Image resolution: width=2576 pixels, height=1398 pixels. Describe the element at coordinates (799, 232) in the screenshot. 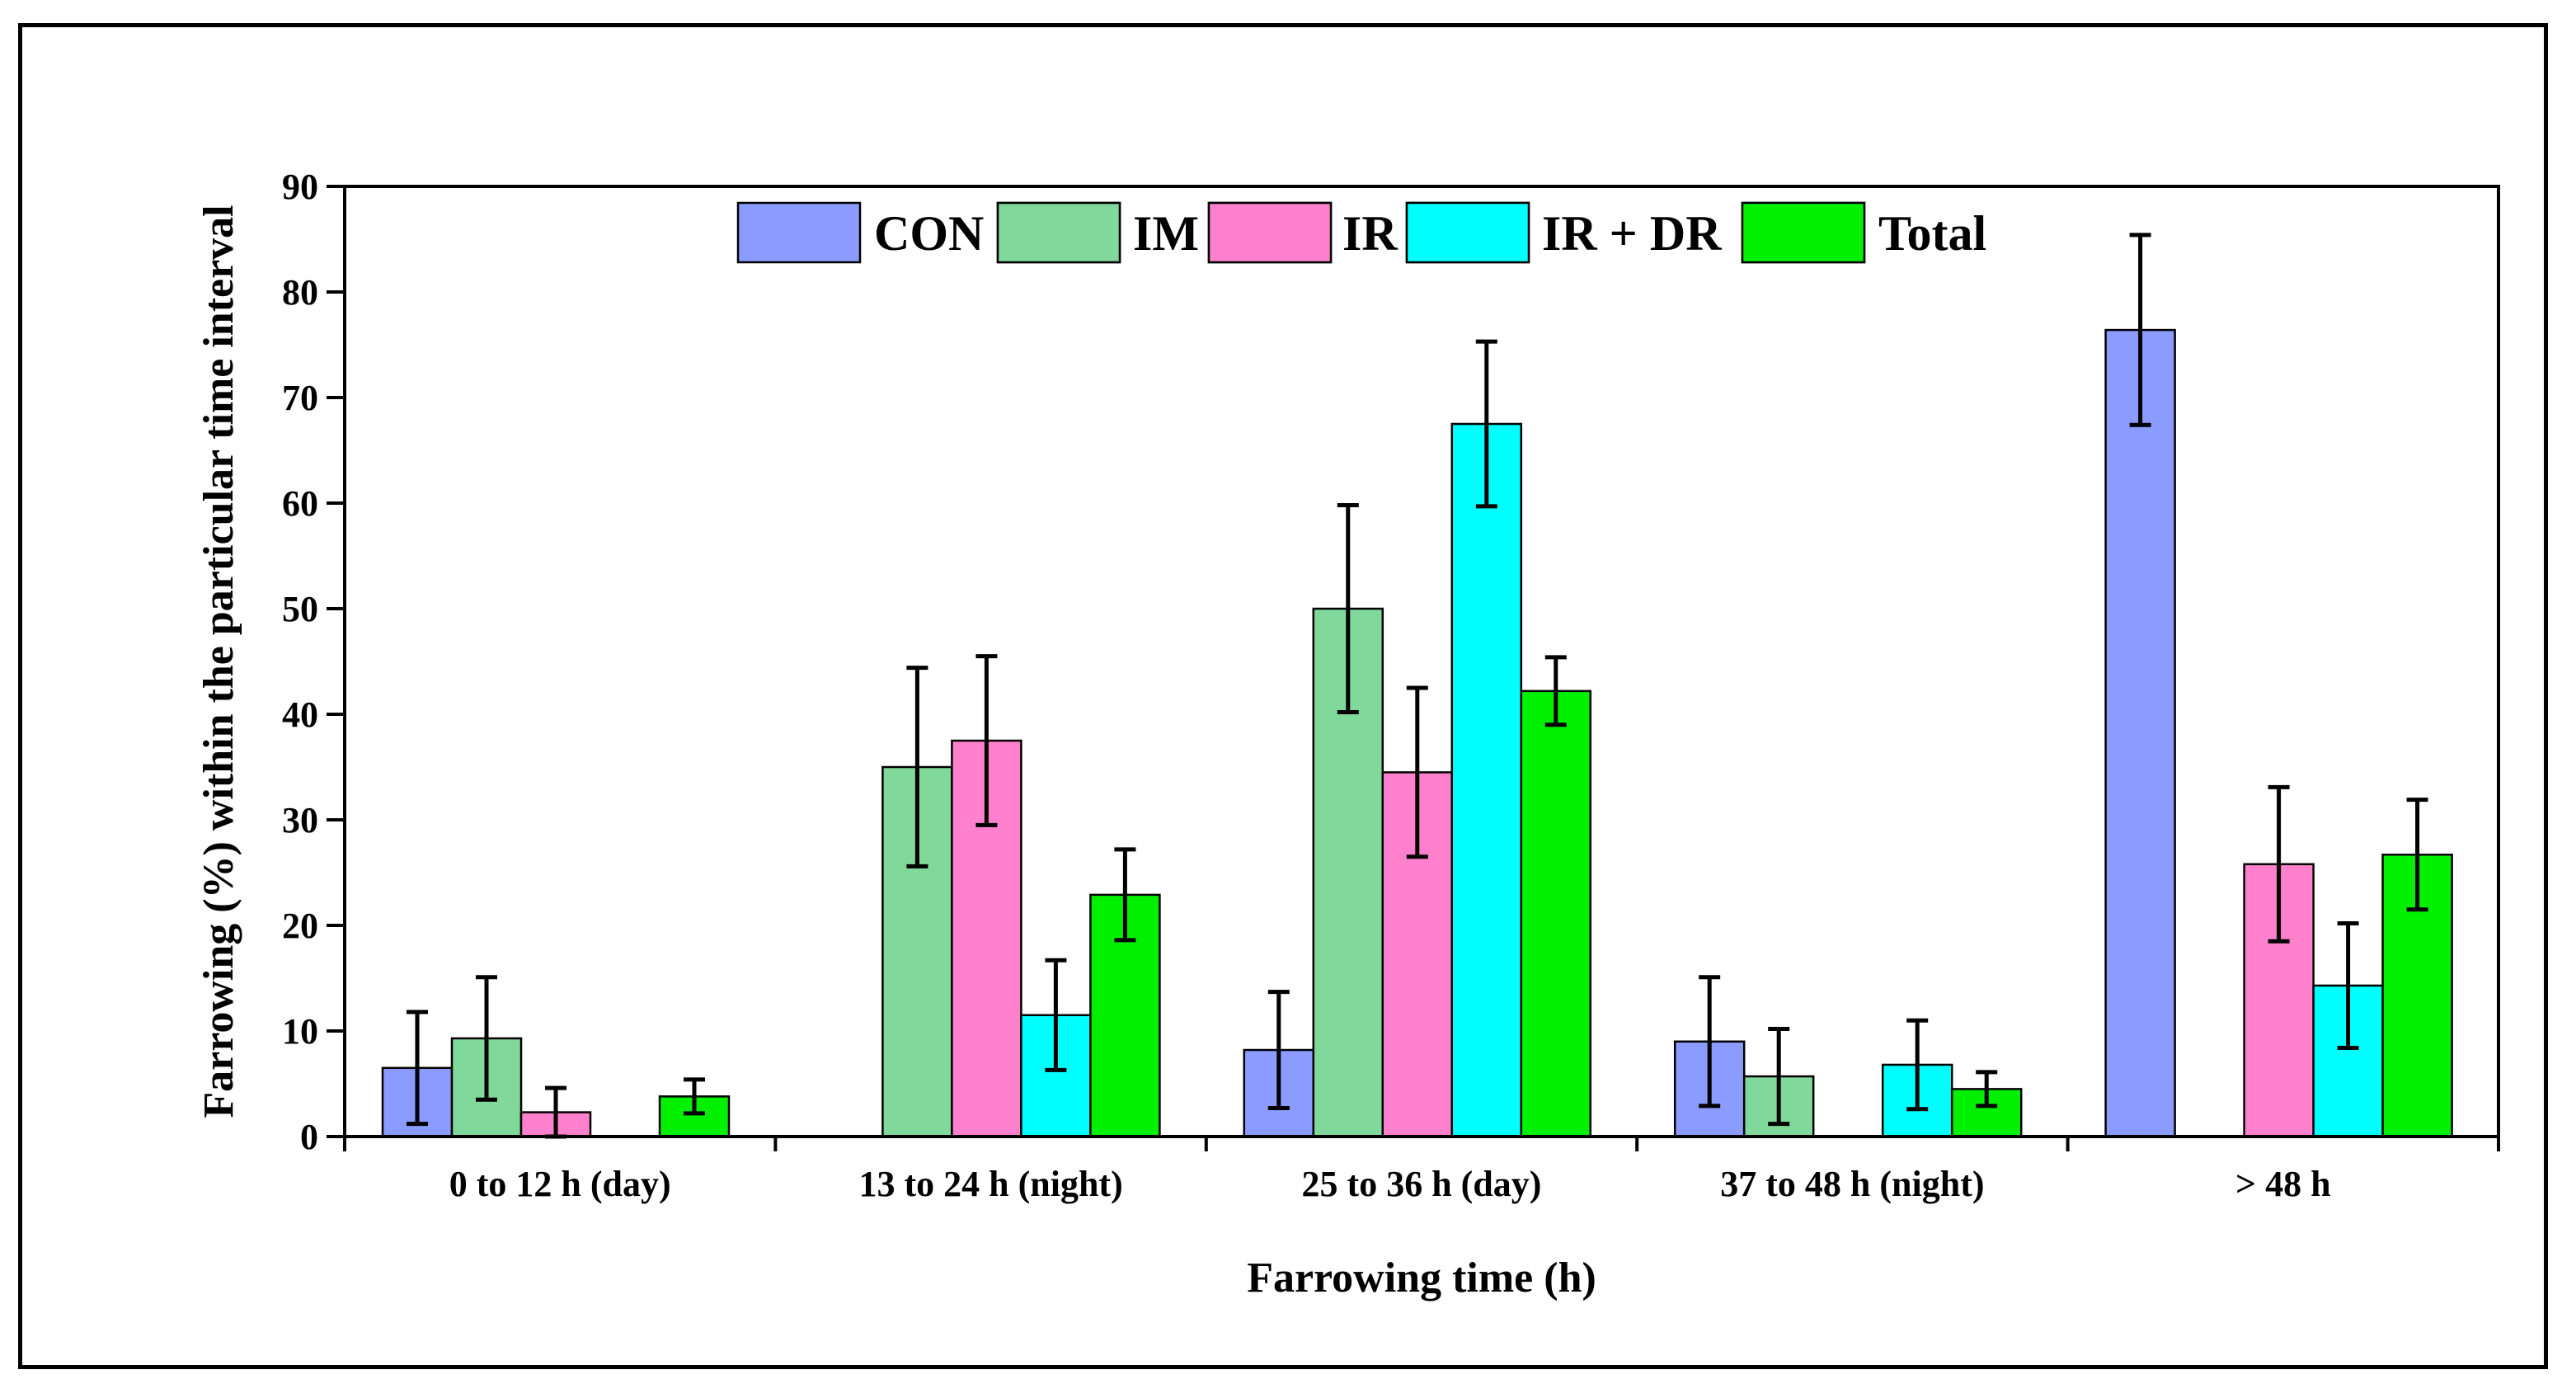

I see `legend-swatch` at that location.